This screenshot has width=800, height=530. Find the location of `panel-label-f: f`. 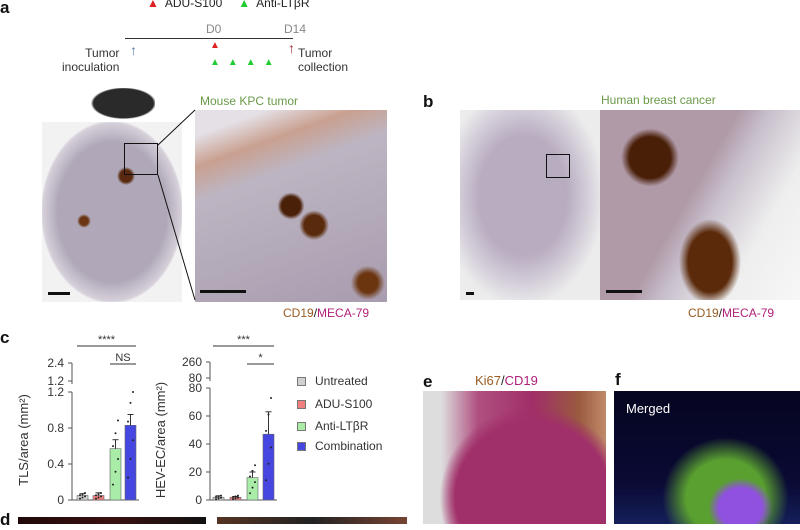

panel-label-f: f is located at coordinates (618, 379).